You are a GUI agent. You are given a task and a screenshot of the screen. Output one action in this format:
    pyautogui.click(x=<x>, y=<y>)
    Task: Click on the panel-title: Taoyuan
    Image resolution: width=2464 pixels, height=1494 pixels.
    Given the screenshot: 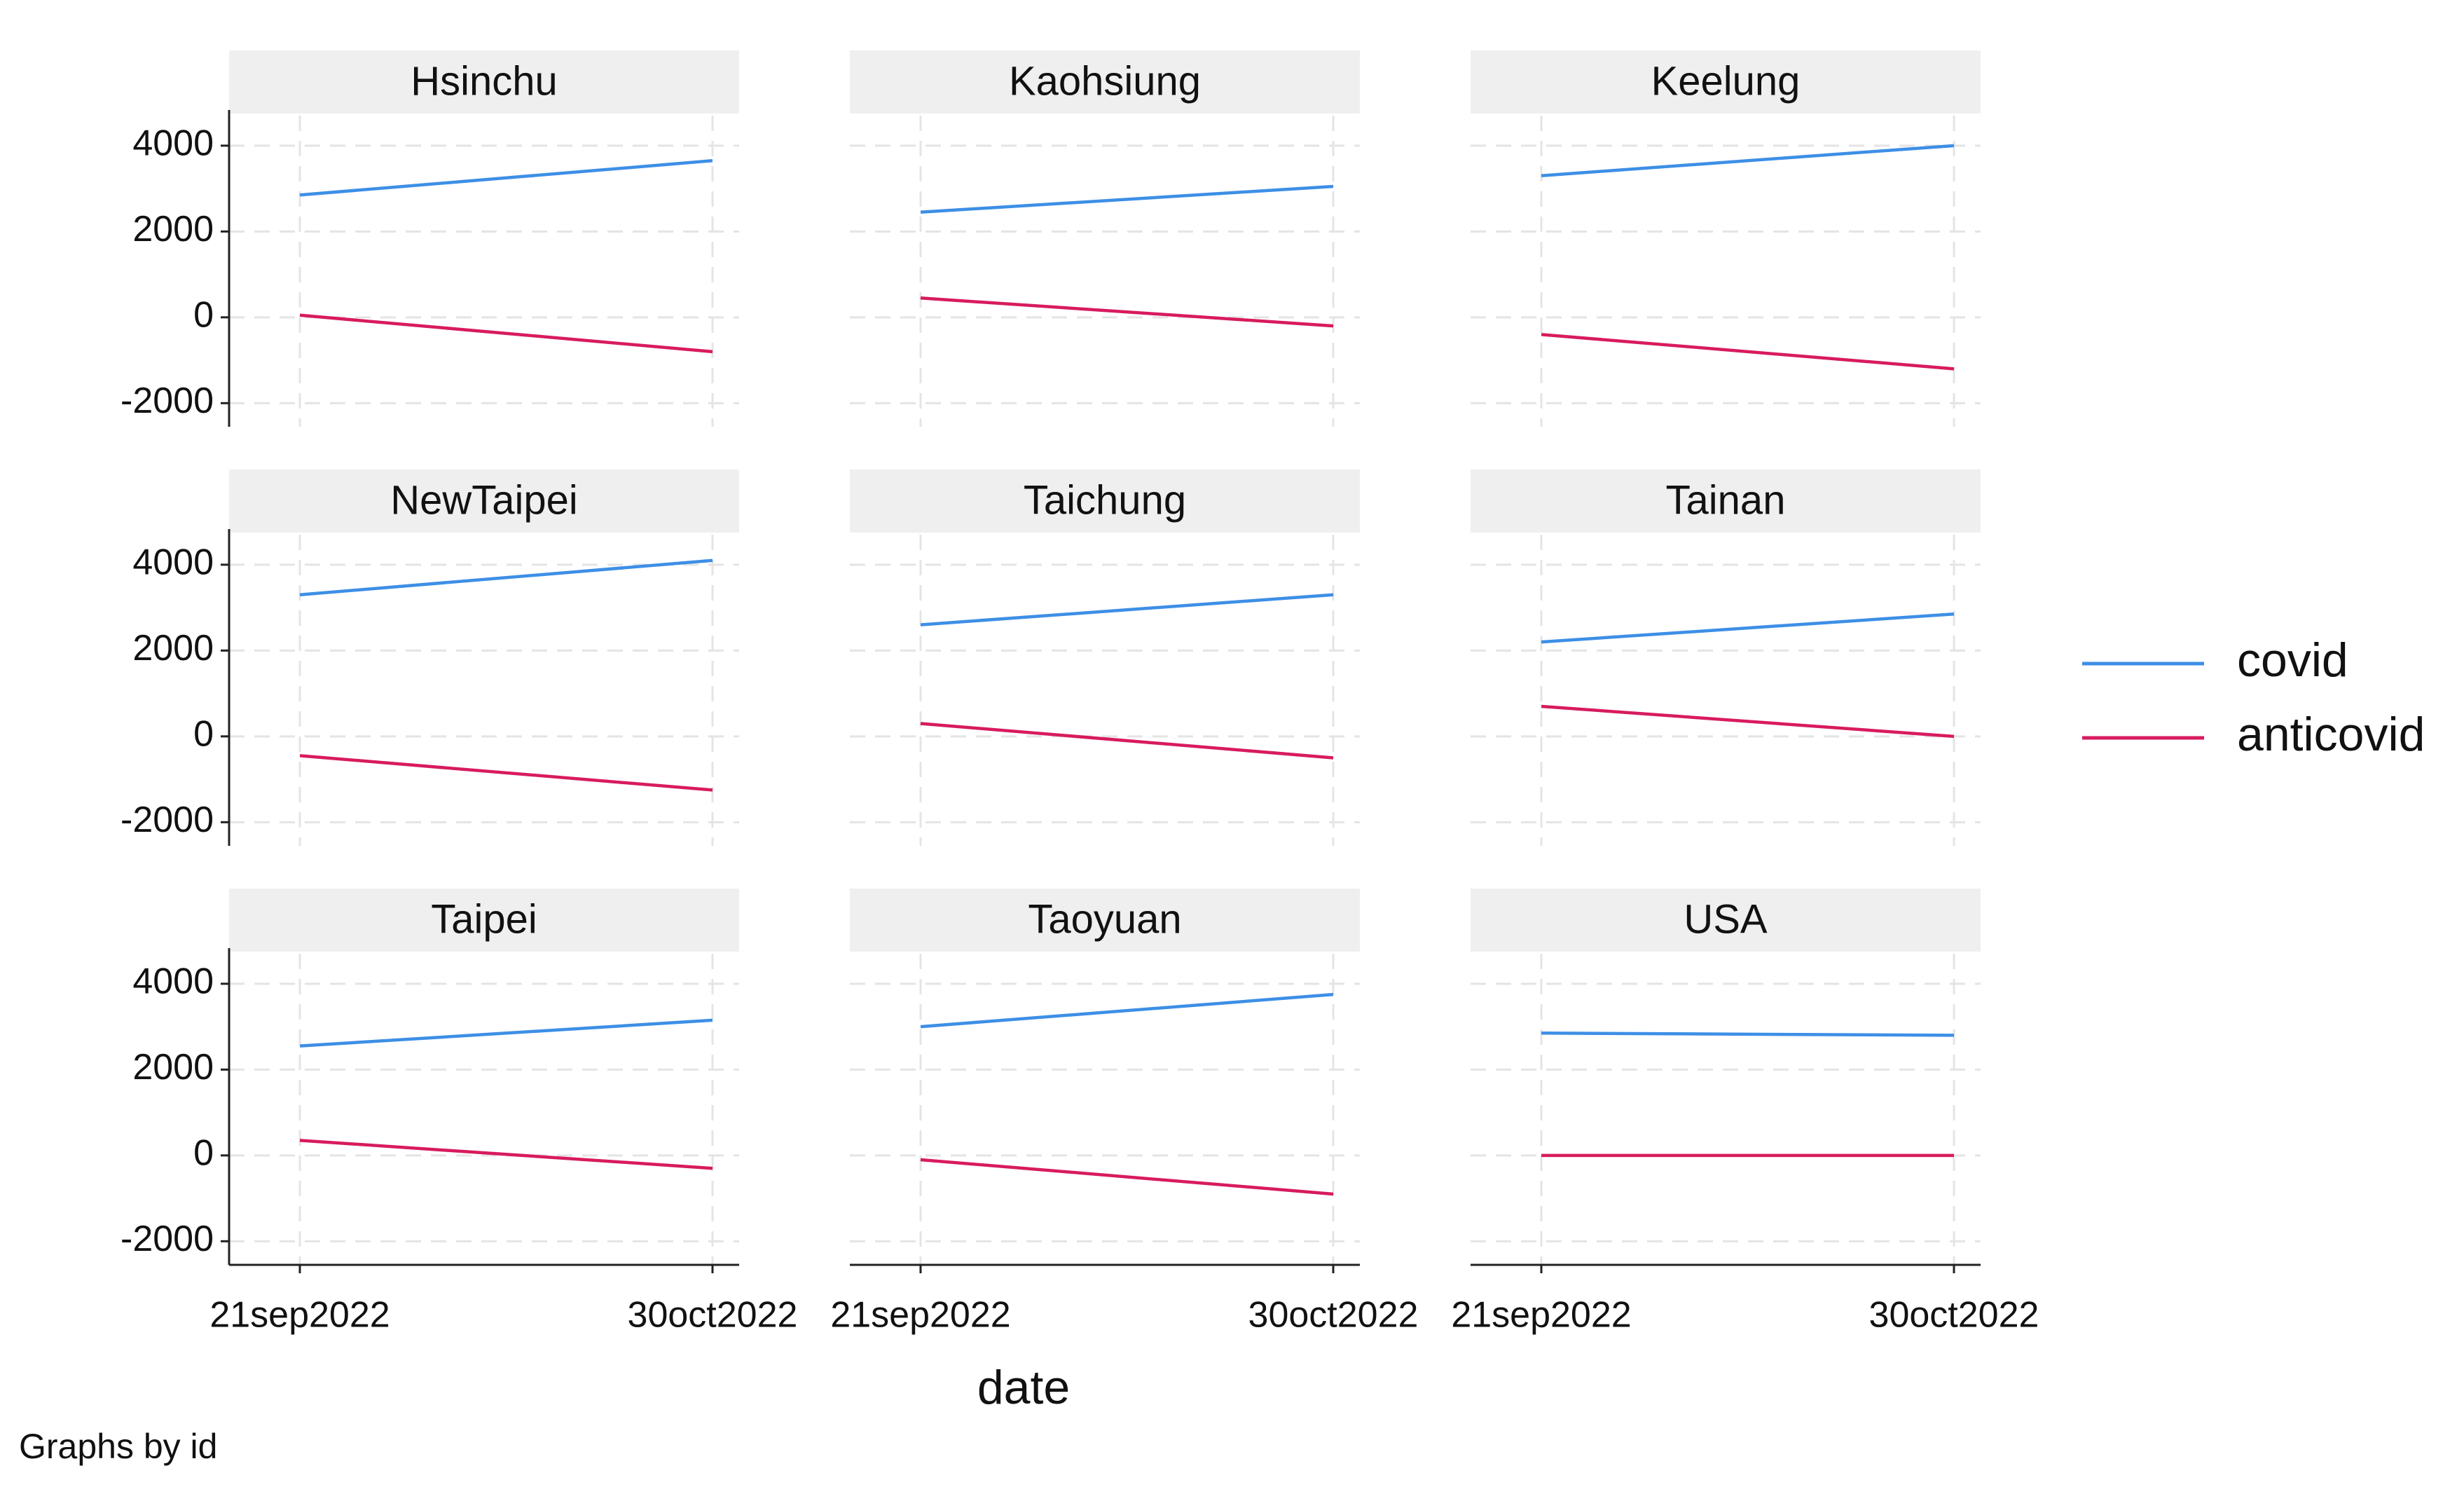 What is the action you would take?
    pyautogui.click(x=1104, y=919)
    